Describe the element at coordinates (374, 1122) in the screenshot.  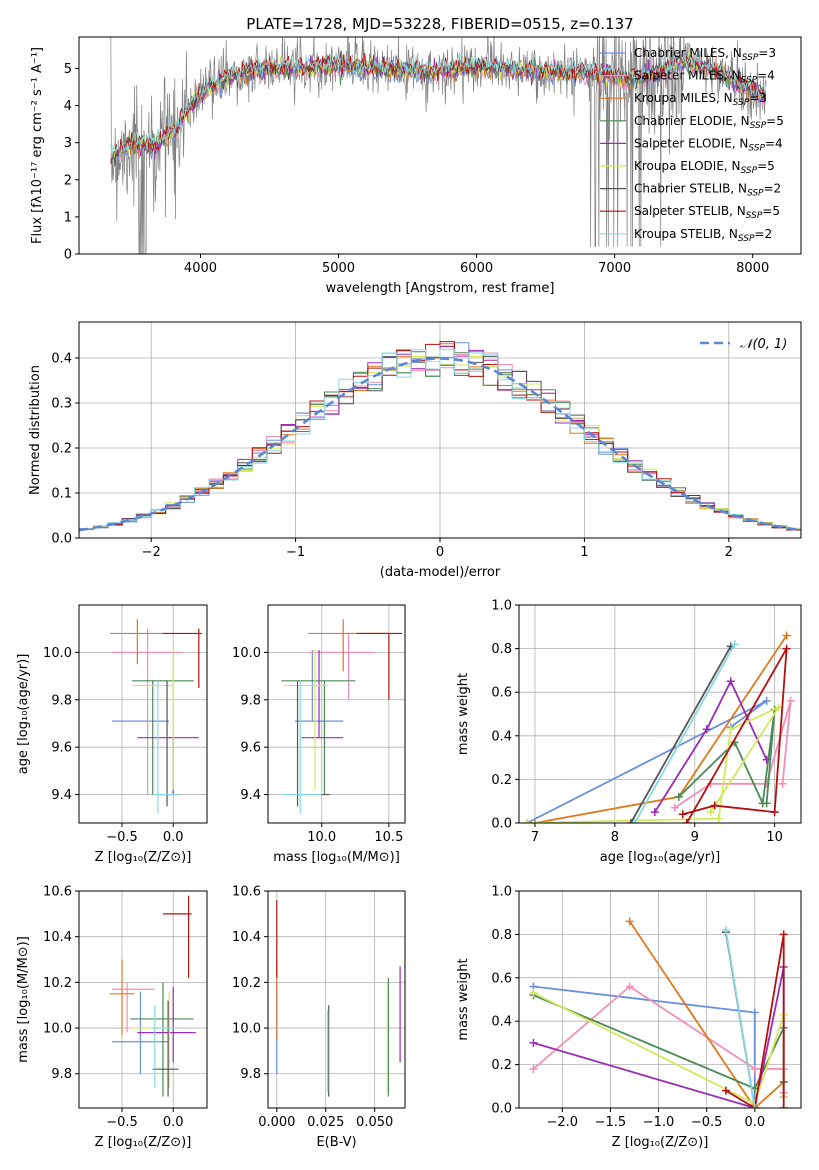
I see `x-tick-label: 0.050` at that location.